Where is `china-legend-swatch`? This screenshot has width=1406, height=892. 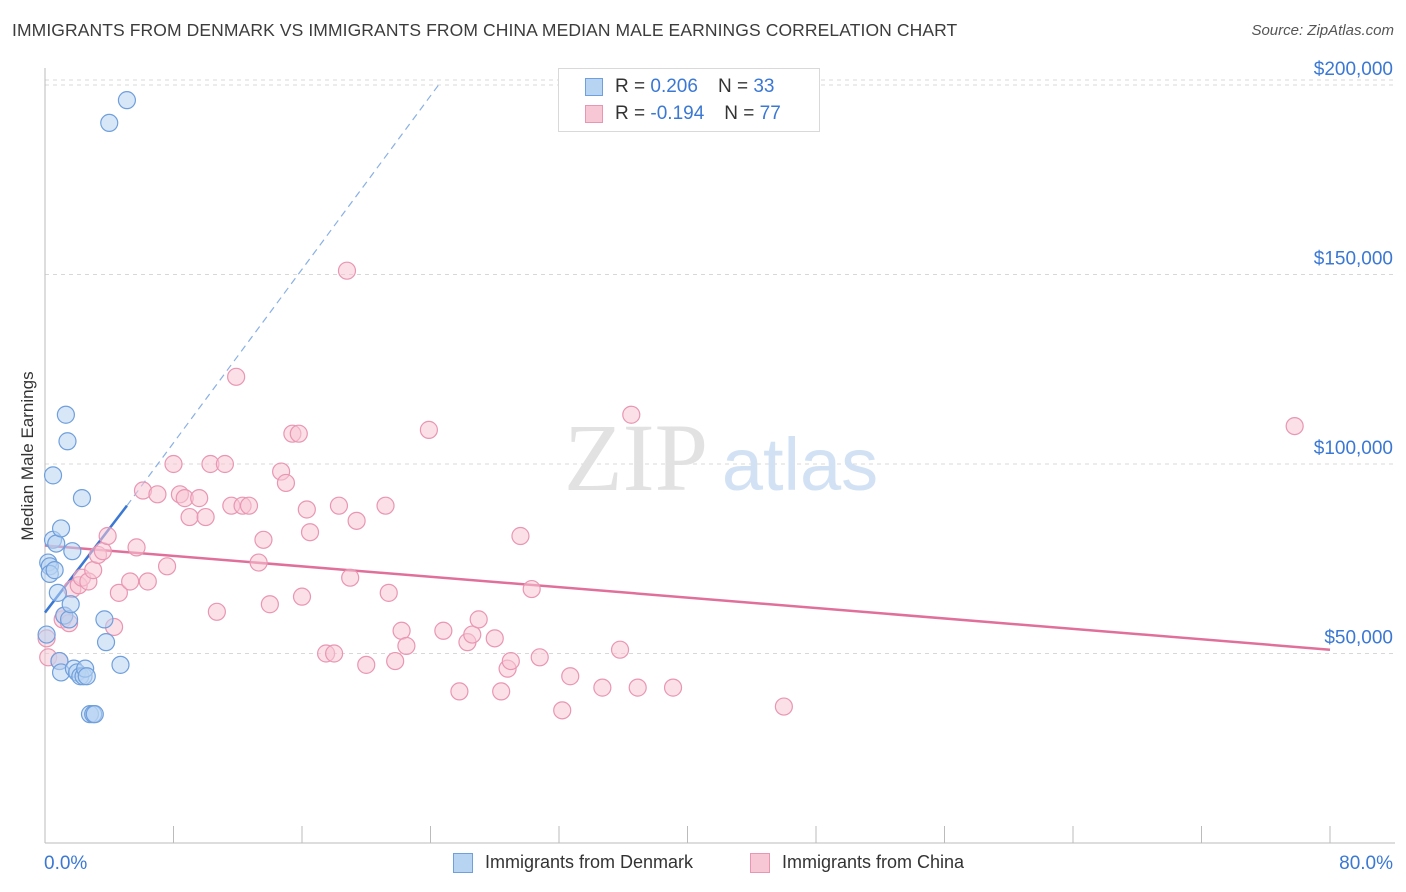
china-legend-swatch is located at coordinates (760, 862).